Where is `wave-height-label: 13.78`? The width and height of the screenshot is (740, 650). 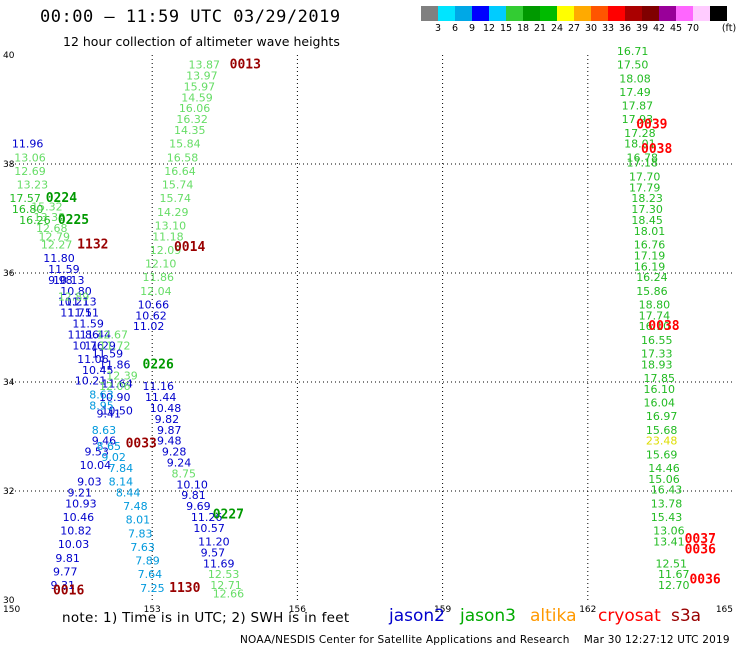 wave-height-label: 13.78 is located at coordinates (667, 503).